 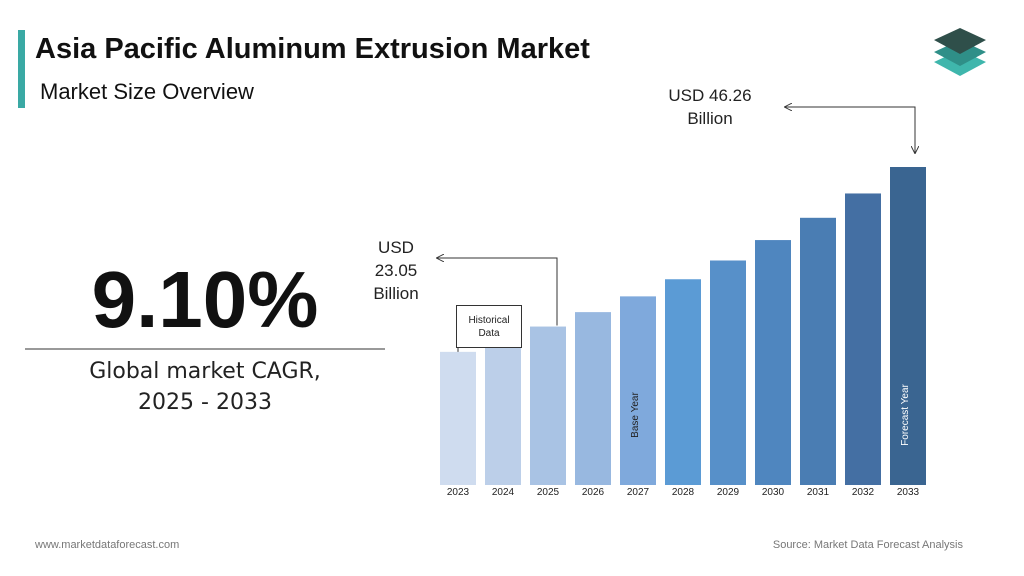 I want to click on x-tick-label: 2030, so click(x=773, y=492).